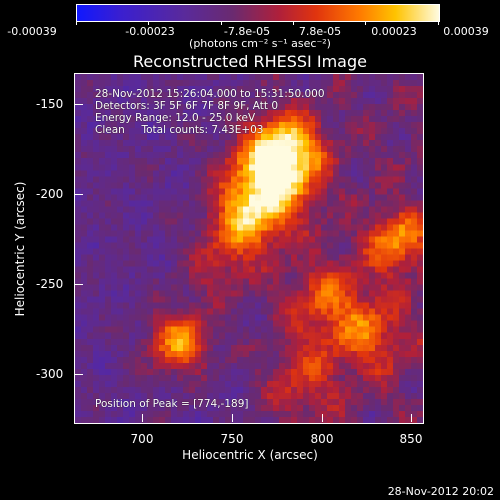 The height and width of the screenshot is (500, 500). I want to click on colorbar-label: 0.00039, so click(466, 31).